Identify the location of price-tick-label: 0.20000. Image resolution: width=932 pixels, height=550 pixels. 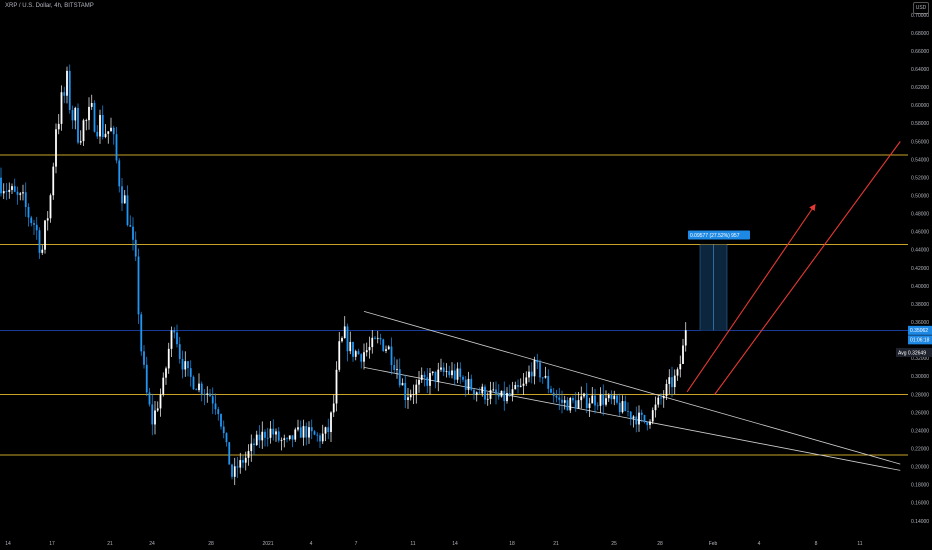
(920, 468).